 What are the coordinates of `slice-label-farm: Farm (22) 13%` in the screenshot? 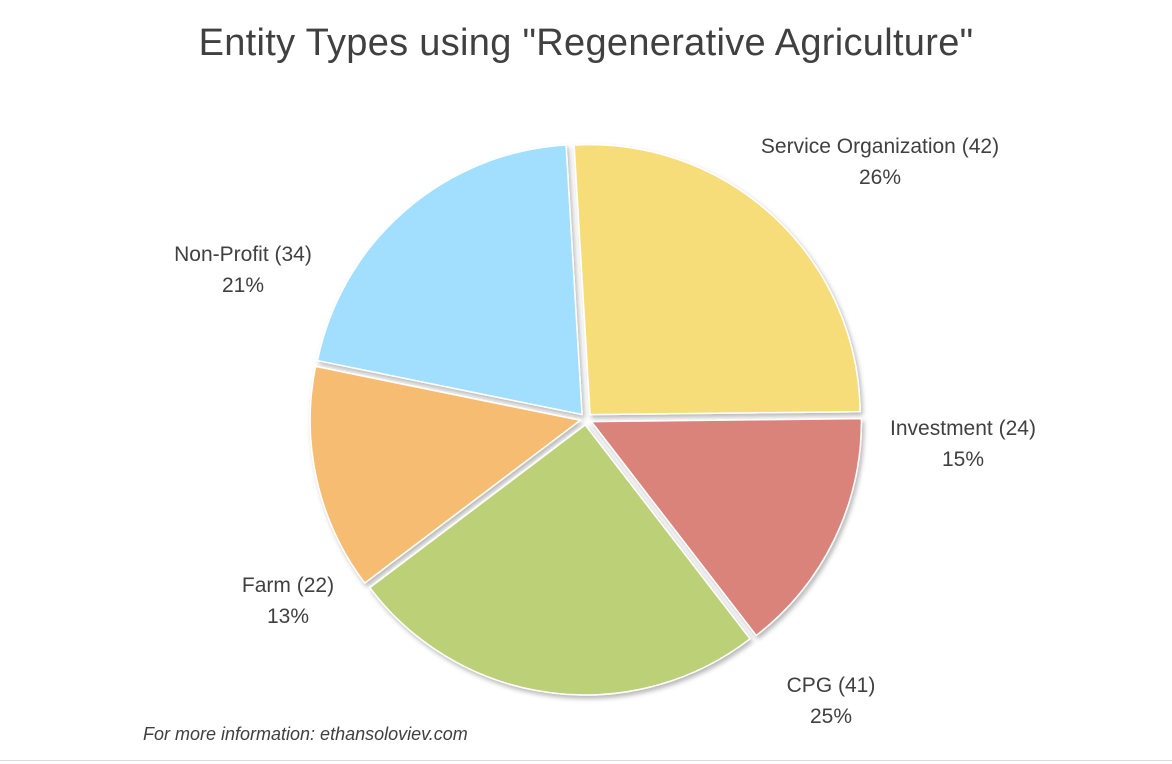 It's located at (288, 601).